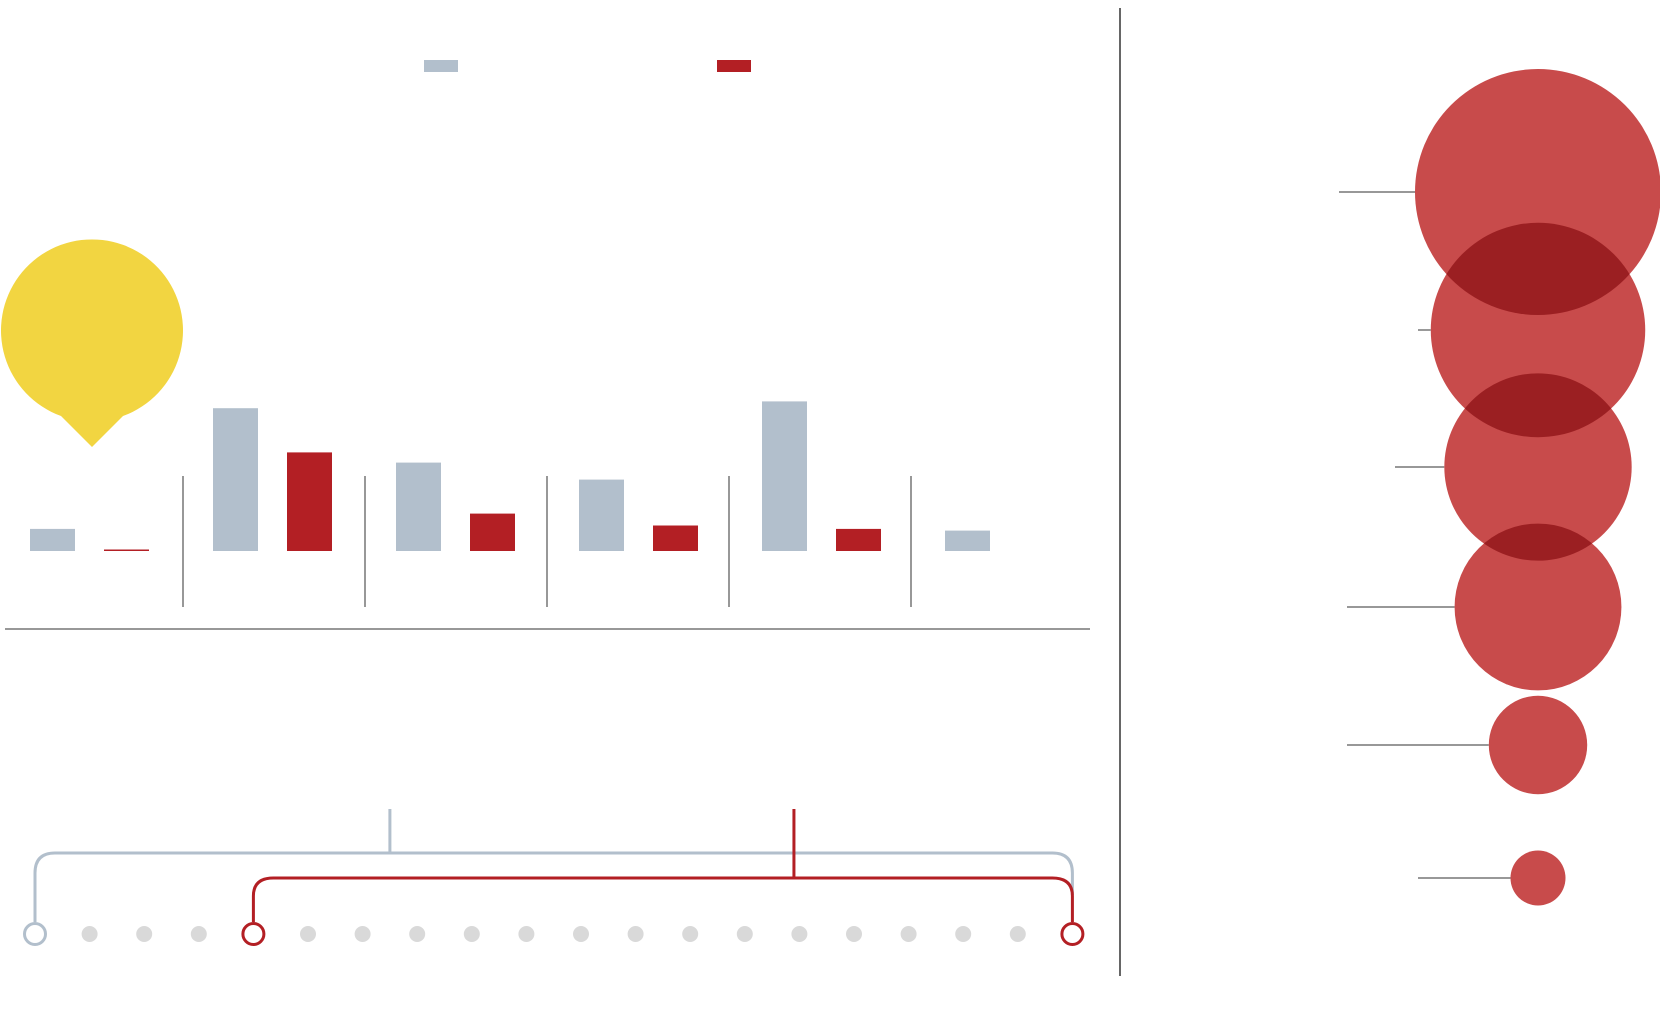 This screenshot has height=1018, width=1660. I want to click on timeline-endpoint-a-start, so click(35, 934).